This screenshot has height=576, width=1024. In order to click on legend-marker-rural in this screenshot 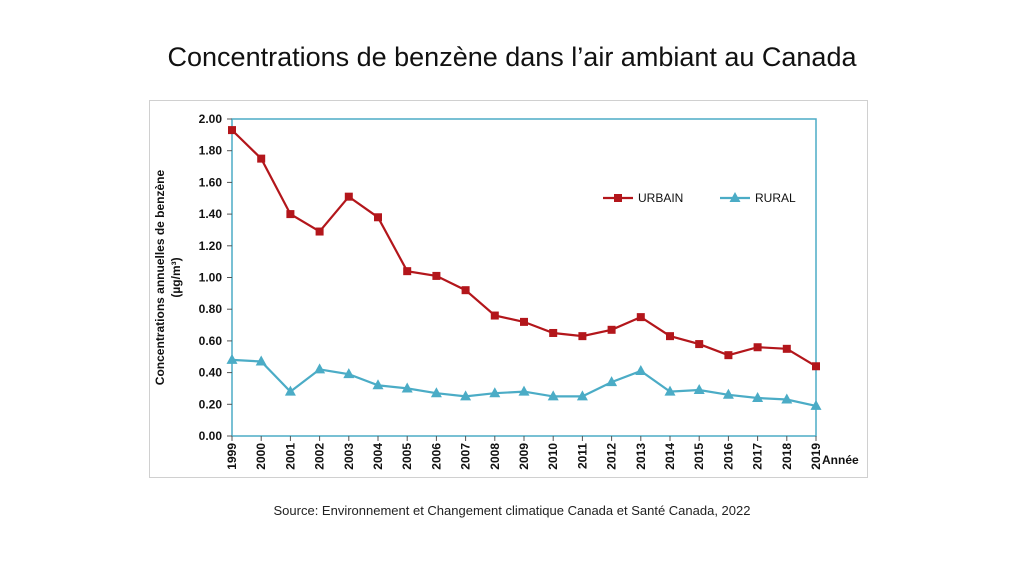, I will do `click(735, 197)`.